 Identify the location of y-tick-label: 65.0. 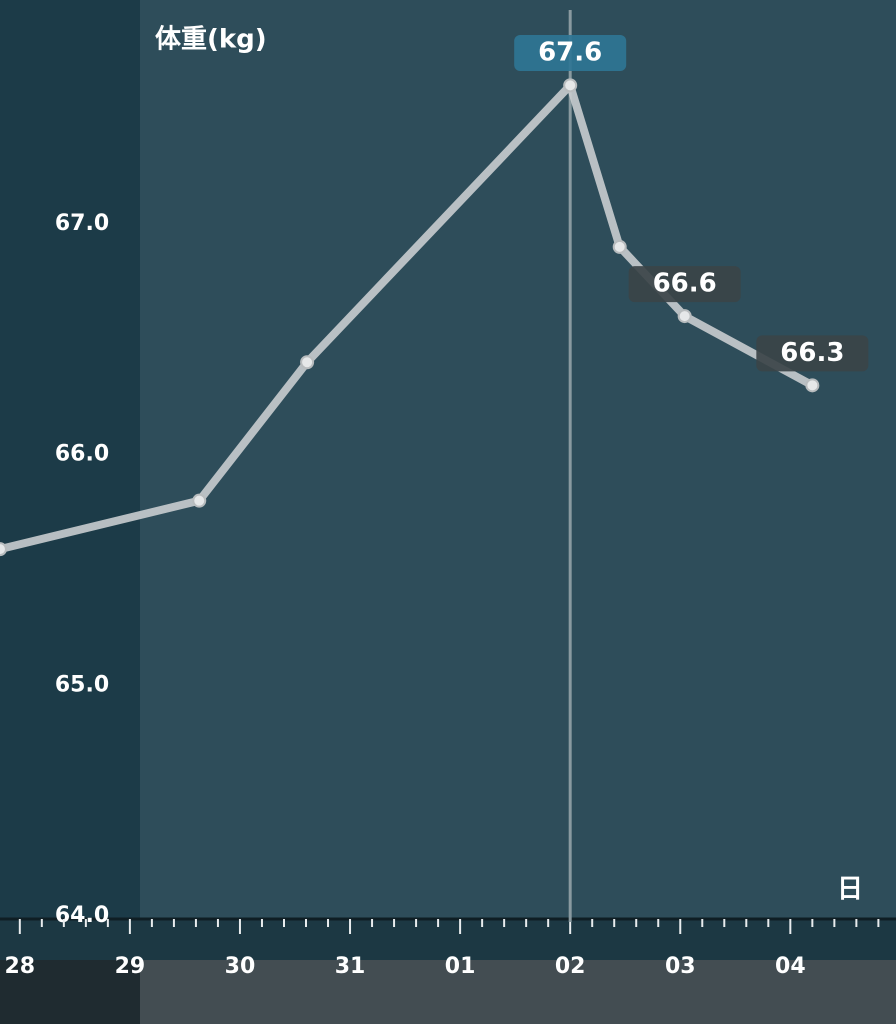
(82, 684).